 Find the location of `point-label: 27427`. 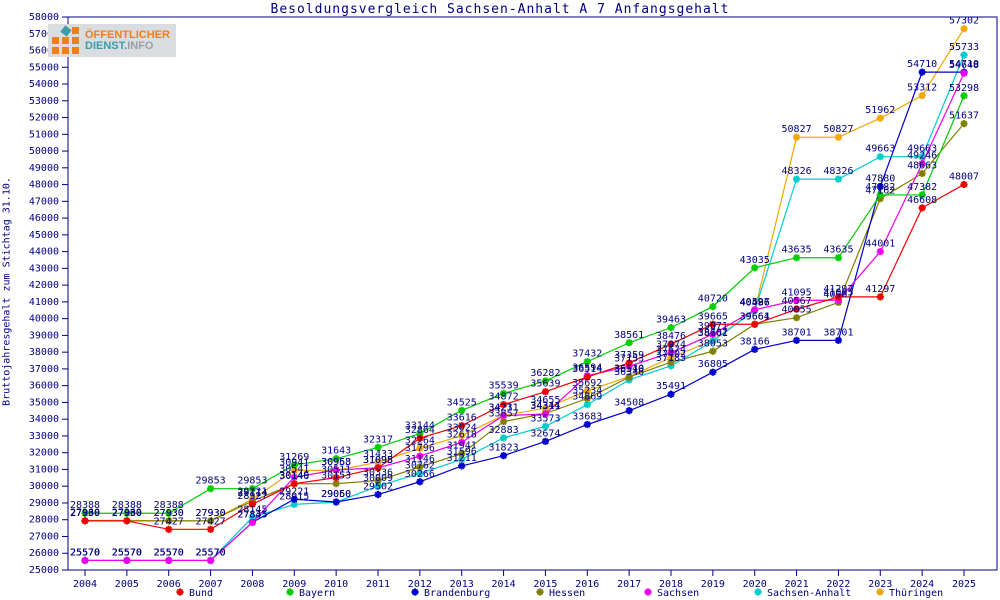

point-label: 27427 is located at coordinates (169, 521).